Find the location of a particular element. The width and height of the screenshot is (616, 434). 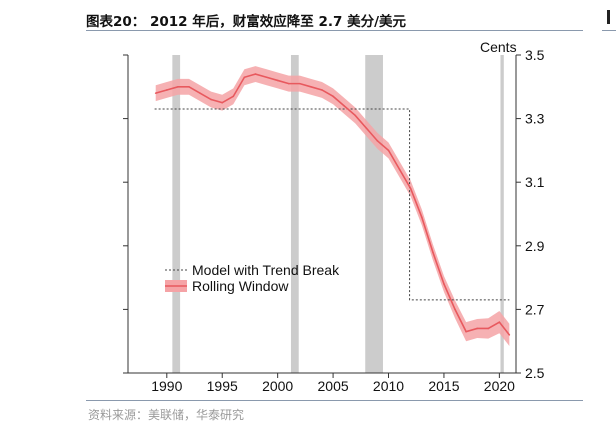

y-axis-unit-label: Cents is located at coordinates (498, 47).